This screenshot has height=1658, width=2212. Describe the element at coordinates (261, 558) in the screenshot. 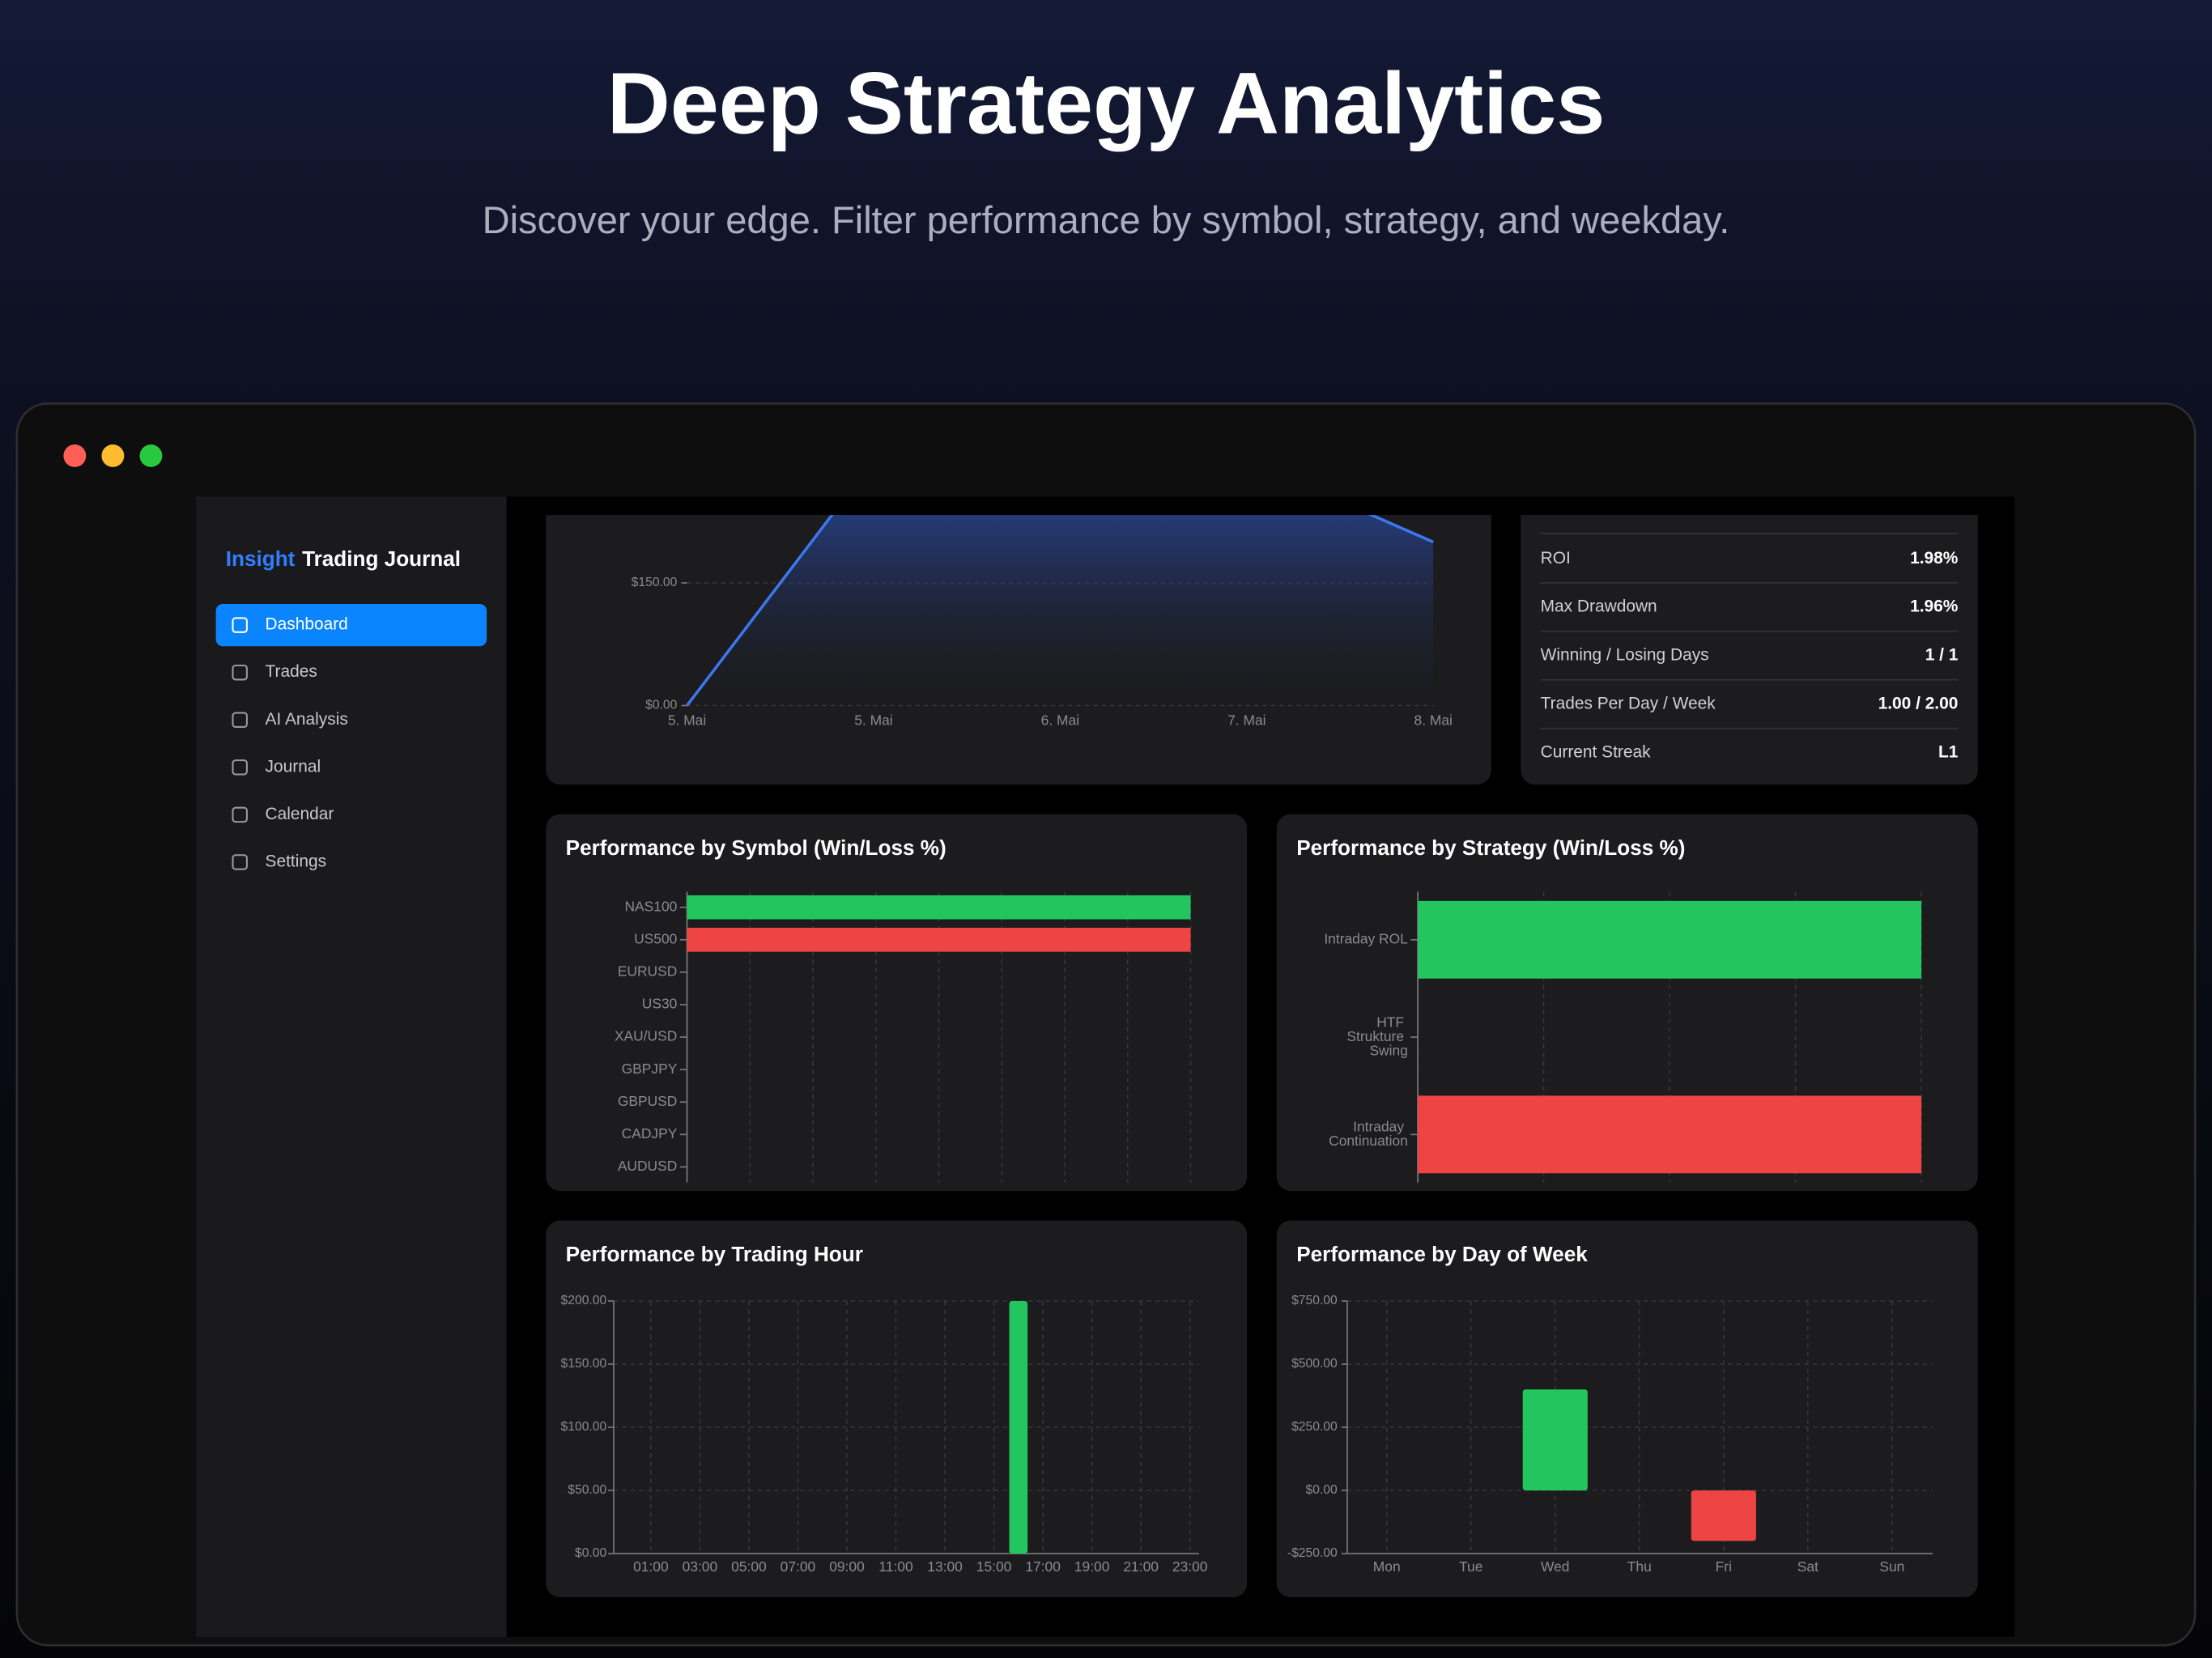

I see `brand-accent: Insight` at that location.